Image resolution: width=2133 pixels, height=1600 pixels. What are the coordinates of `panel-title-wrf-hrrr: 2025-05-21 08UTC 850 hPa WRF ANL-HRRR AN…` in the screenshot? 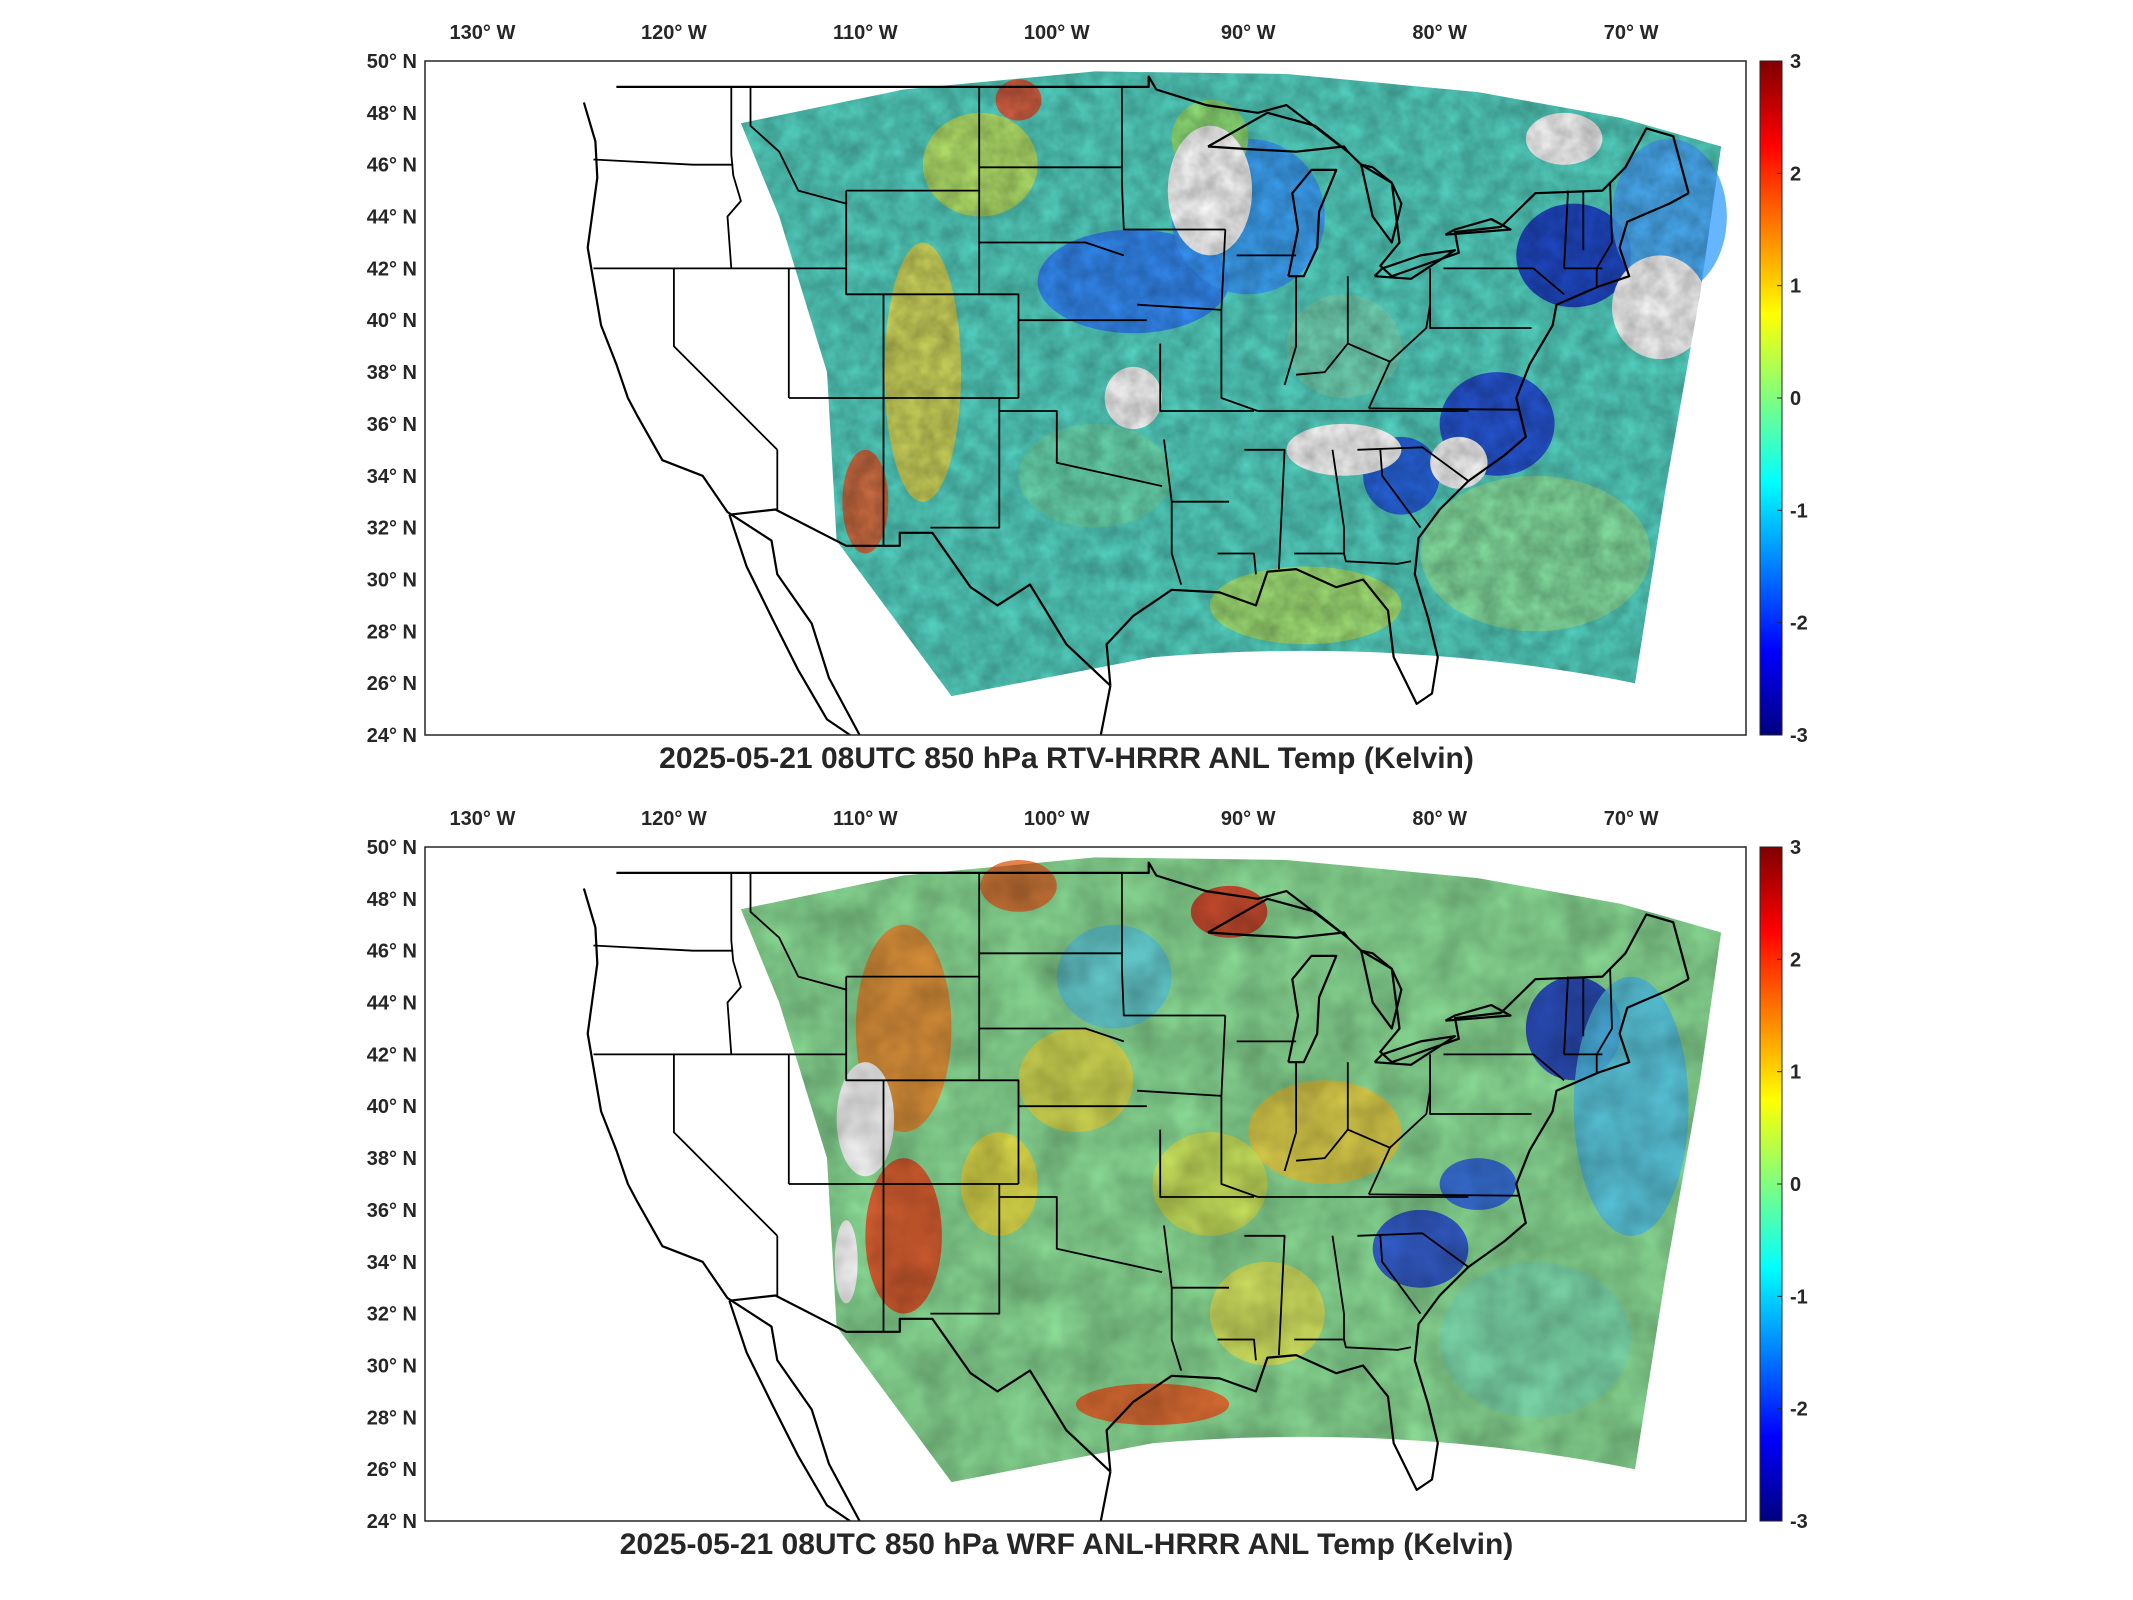 It's located at (1066, 1544).